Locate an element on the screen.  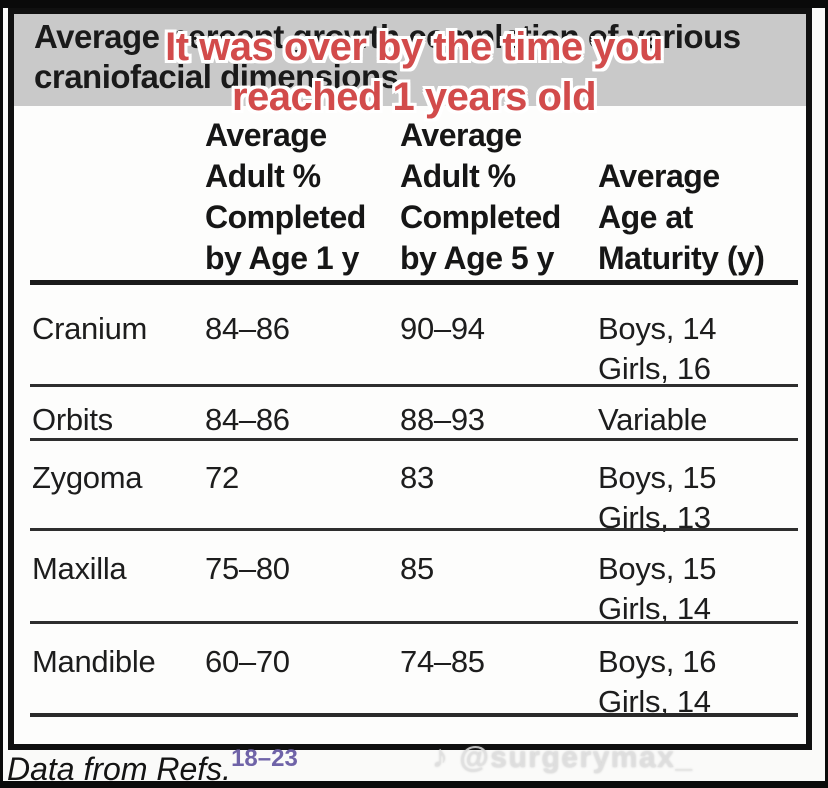
header-rule is located at coordinates (414, 282).